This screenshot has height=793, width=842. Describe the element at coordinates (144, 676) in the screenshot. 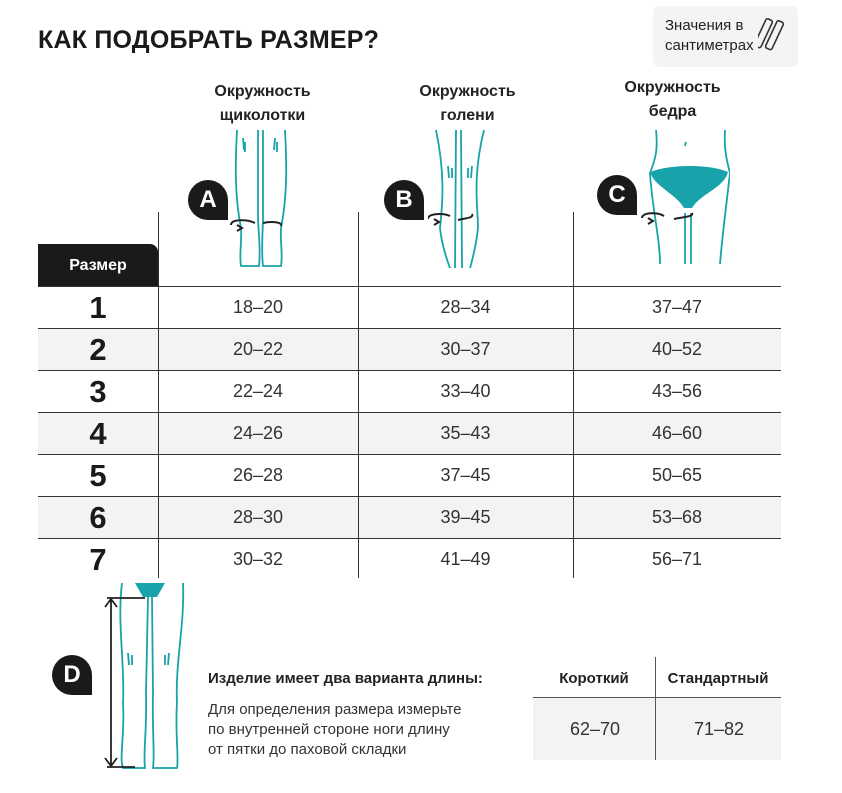

I see `leg-length-illustration` at that location.